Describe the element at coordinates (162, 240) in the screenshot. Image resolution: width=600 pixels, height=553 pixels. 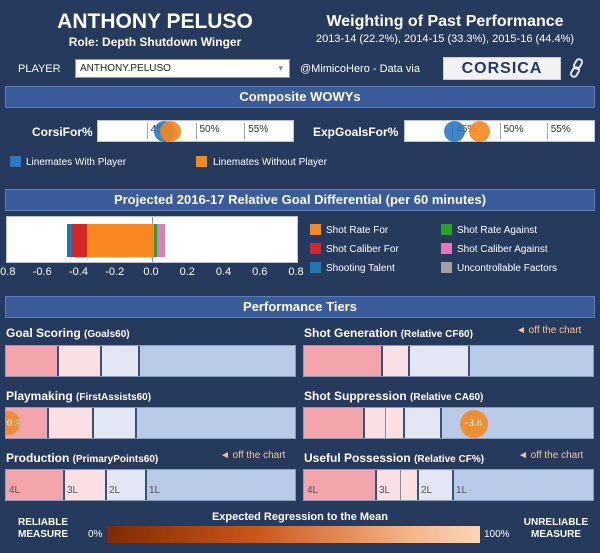
I see `projection-segment-shot-caliber-against` at that location.